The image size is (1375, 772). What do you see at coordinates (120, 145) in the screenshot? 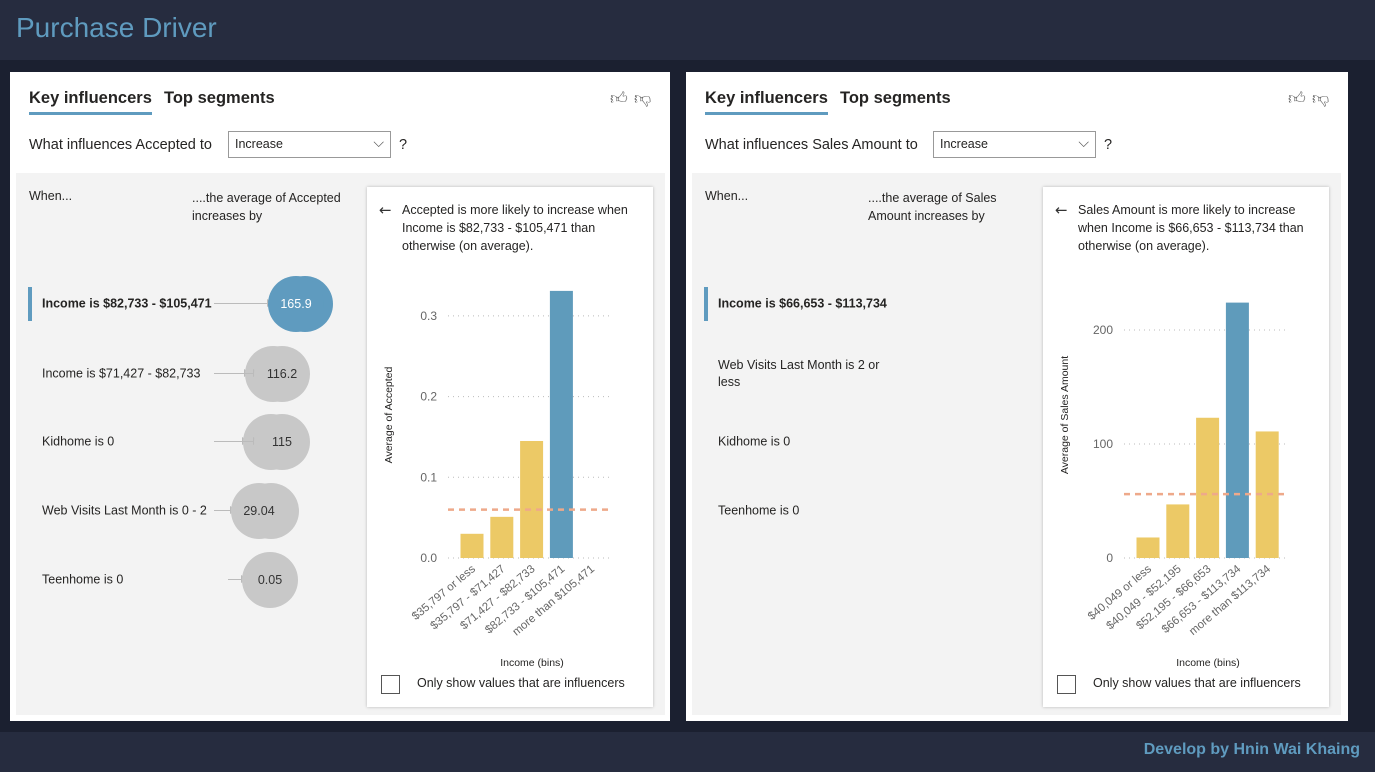
I see `question-label: What influences Accepted to` at bounding box center [120, 145].